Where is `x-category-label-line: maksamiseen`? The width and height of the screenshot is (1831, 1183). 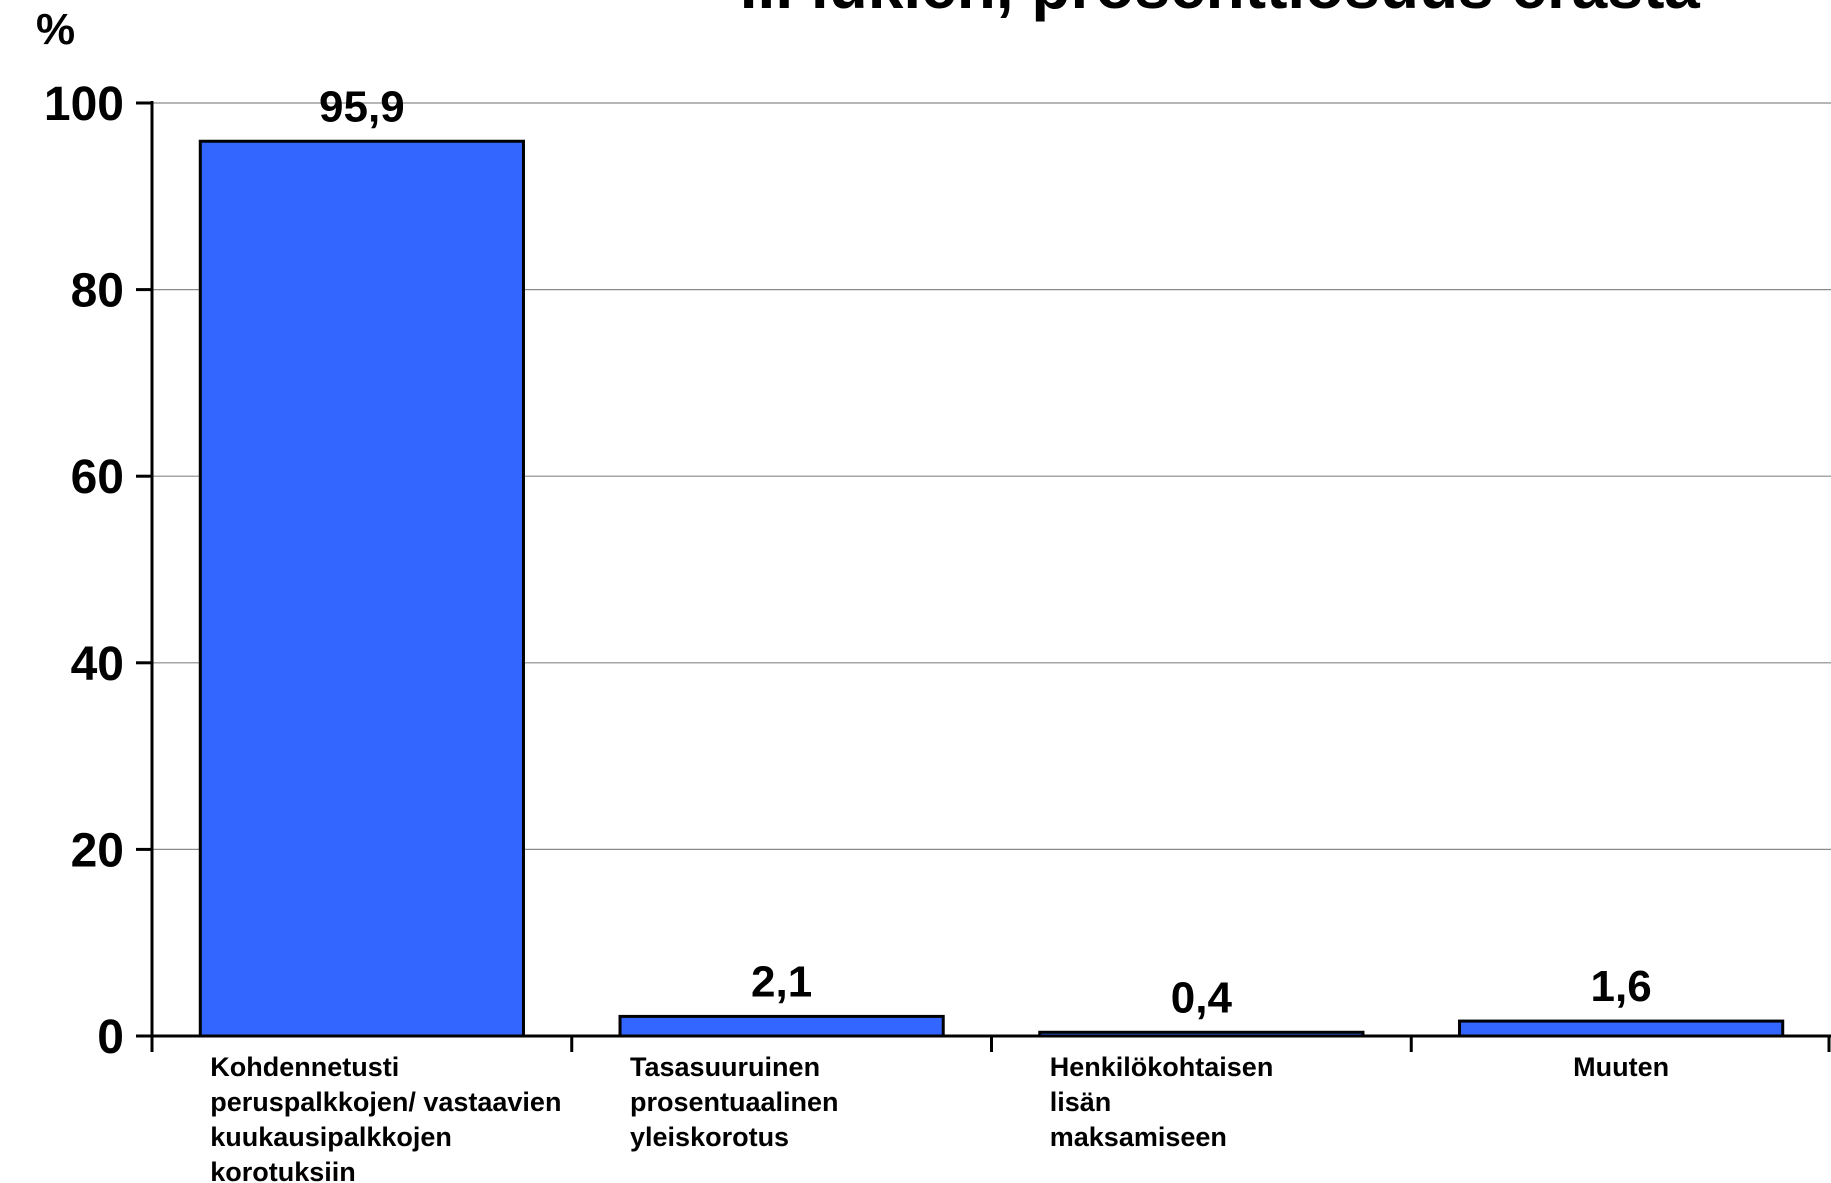 x-category-label-line: maksamiseen is located at coordinates (1138, 1137).